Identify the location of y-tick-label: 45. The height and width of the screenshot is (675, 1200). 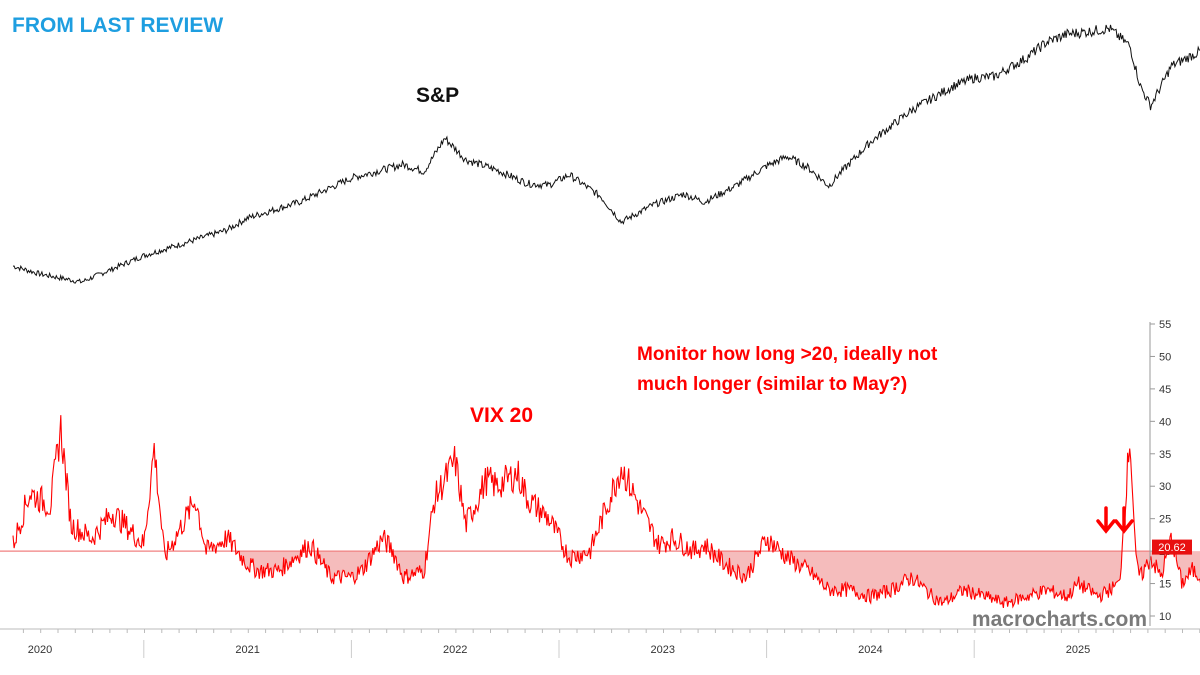
(1165, 390).